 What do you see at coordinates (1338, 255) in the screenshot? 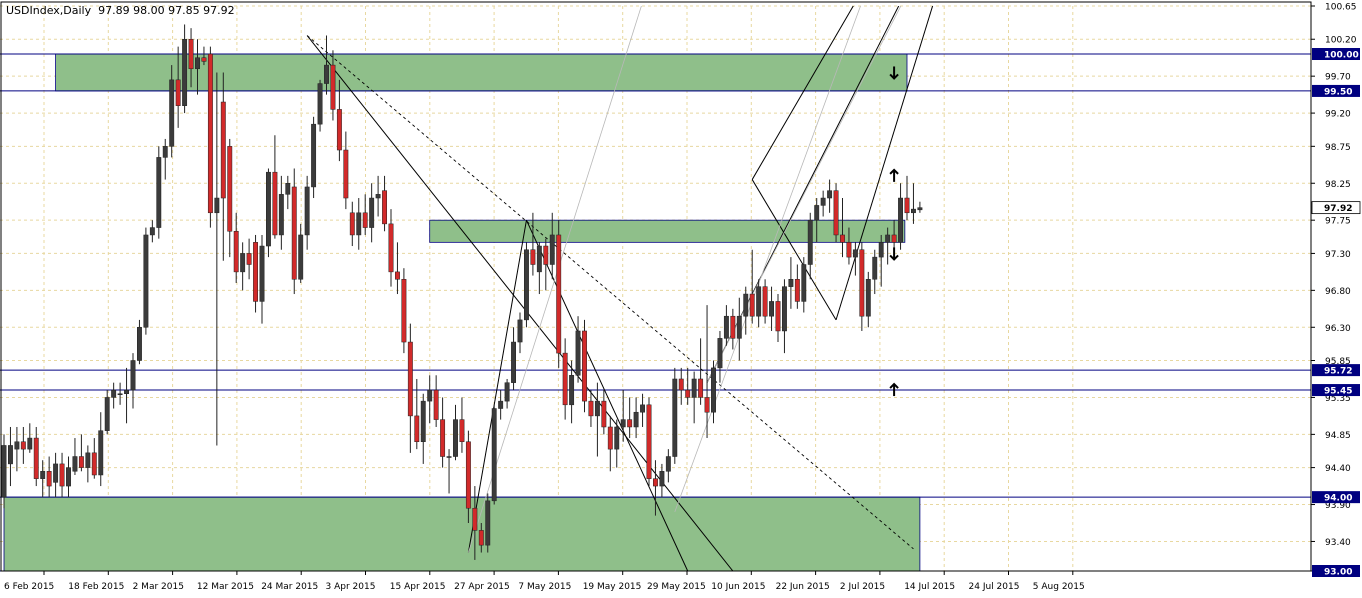
I see `y-tick-label: 97.30` at bounding box center [1338, 255].